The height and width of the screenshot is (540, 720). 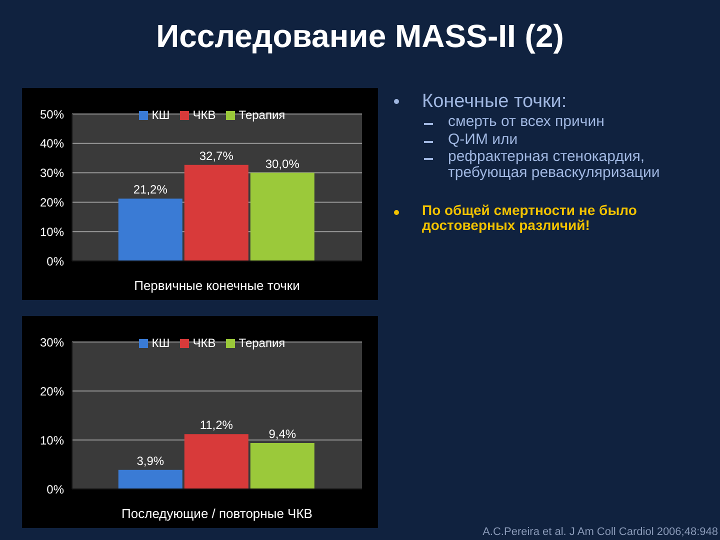 I want to click on data-label: 32,7%, so click(x=216, y=155).